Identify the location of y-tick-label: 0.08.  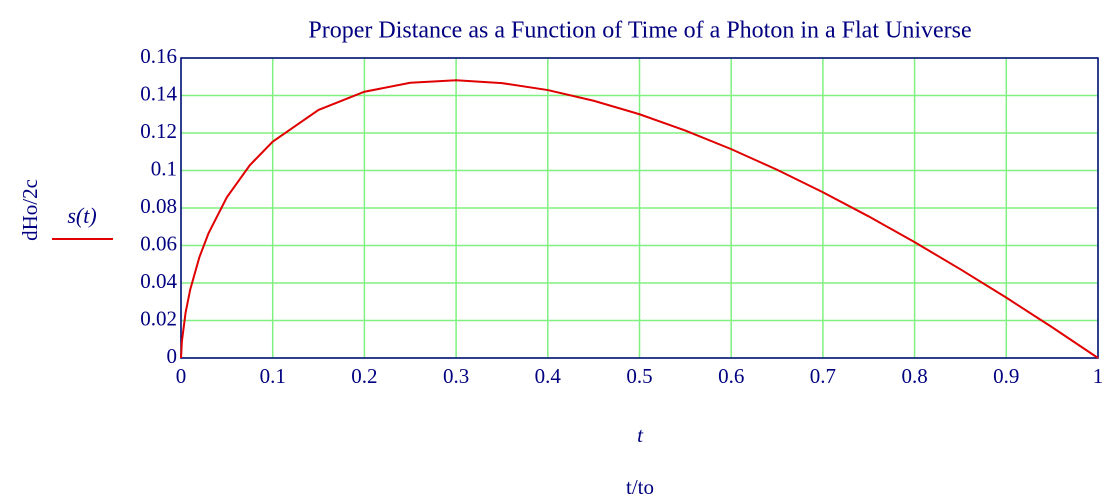
(158, 206).